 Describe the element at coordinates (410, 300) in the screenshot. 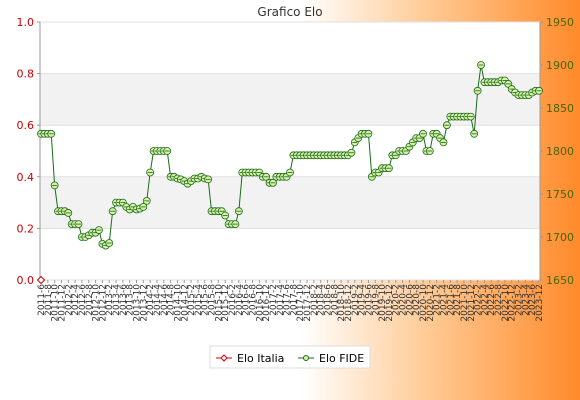

I see `x-tick-label: 2020-6` at that location.